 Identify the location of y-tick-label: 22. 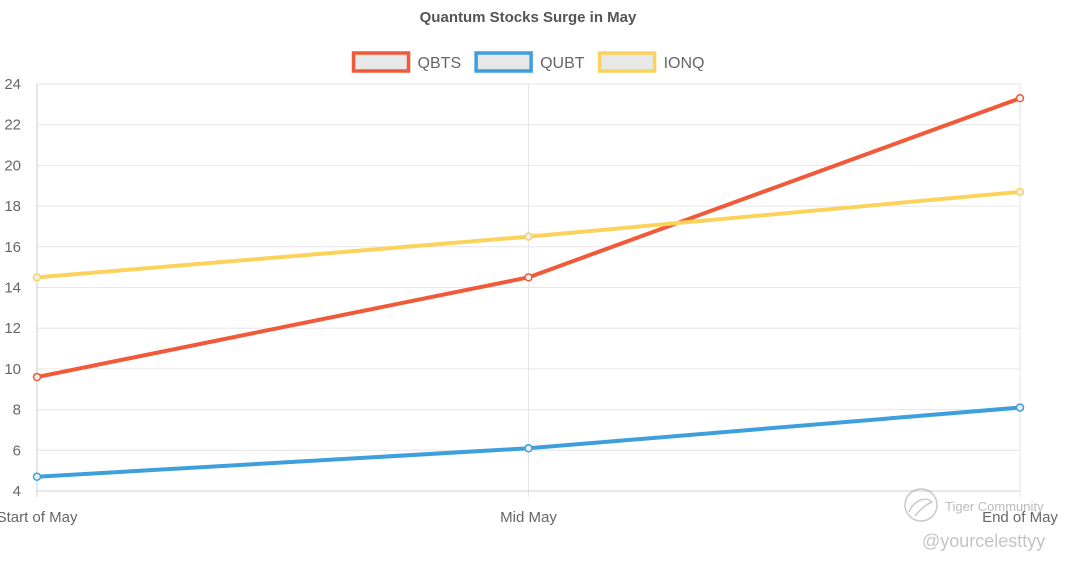
(12, 125).